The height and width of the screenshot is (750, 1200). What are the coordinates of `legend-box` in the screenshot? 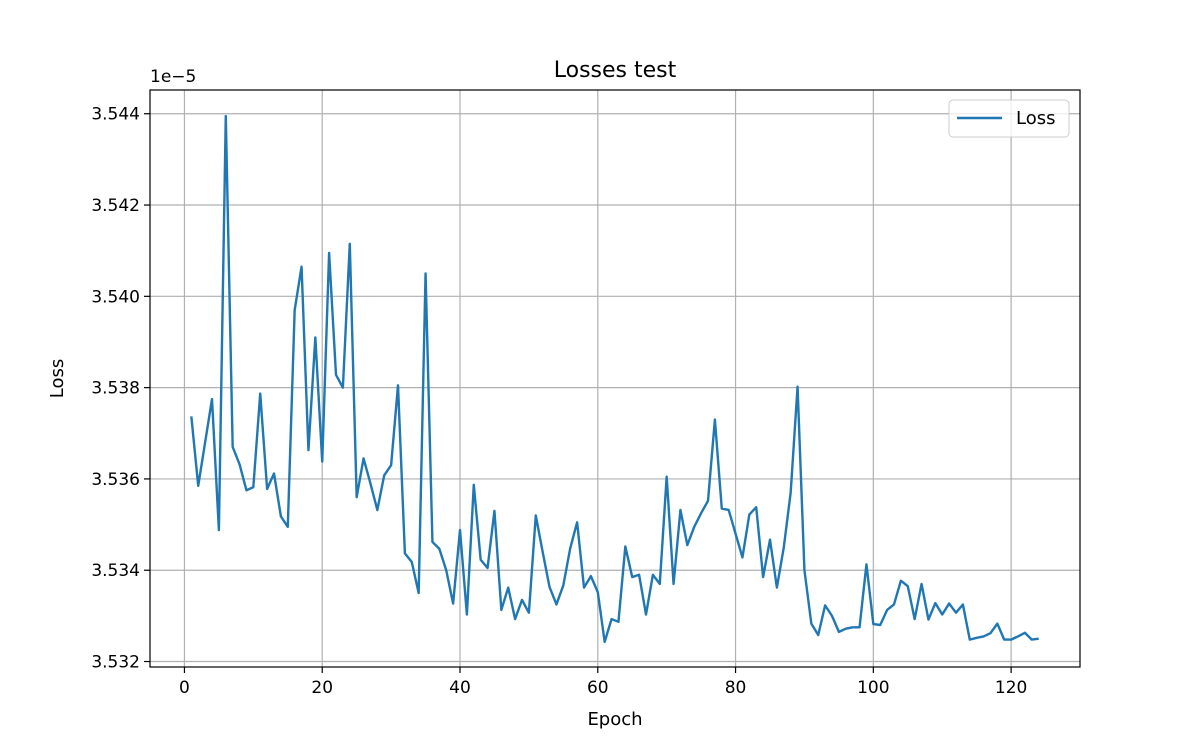 It's located at (1009, 118).